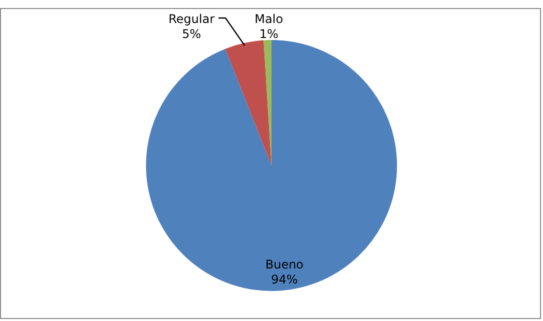  Describe the element at coordinates (191, 19) in the screenshot. I see `slice-label: Regular` at that location.